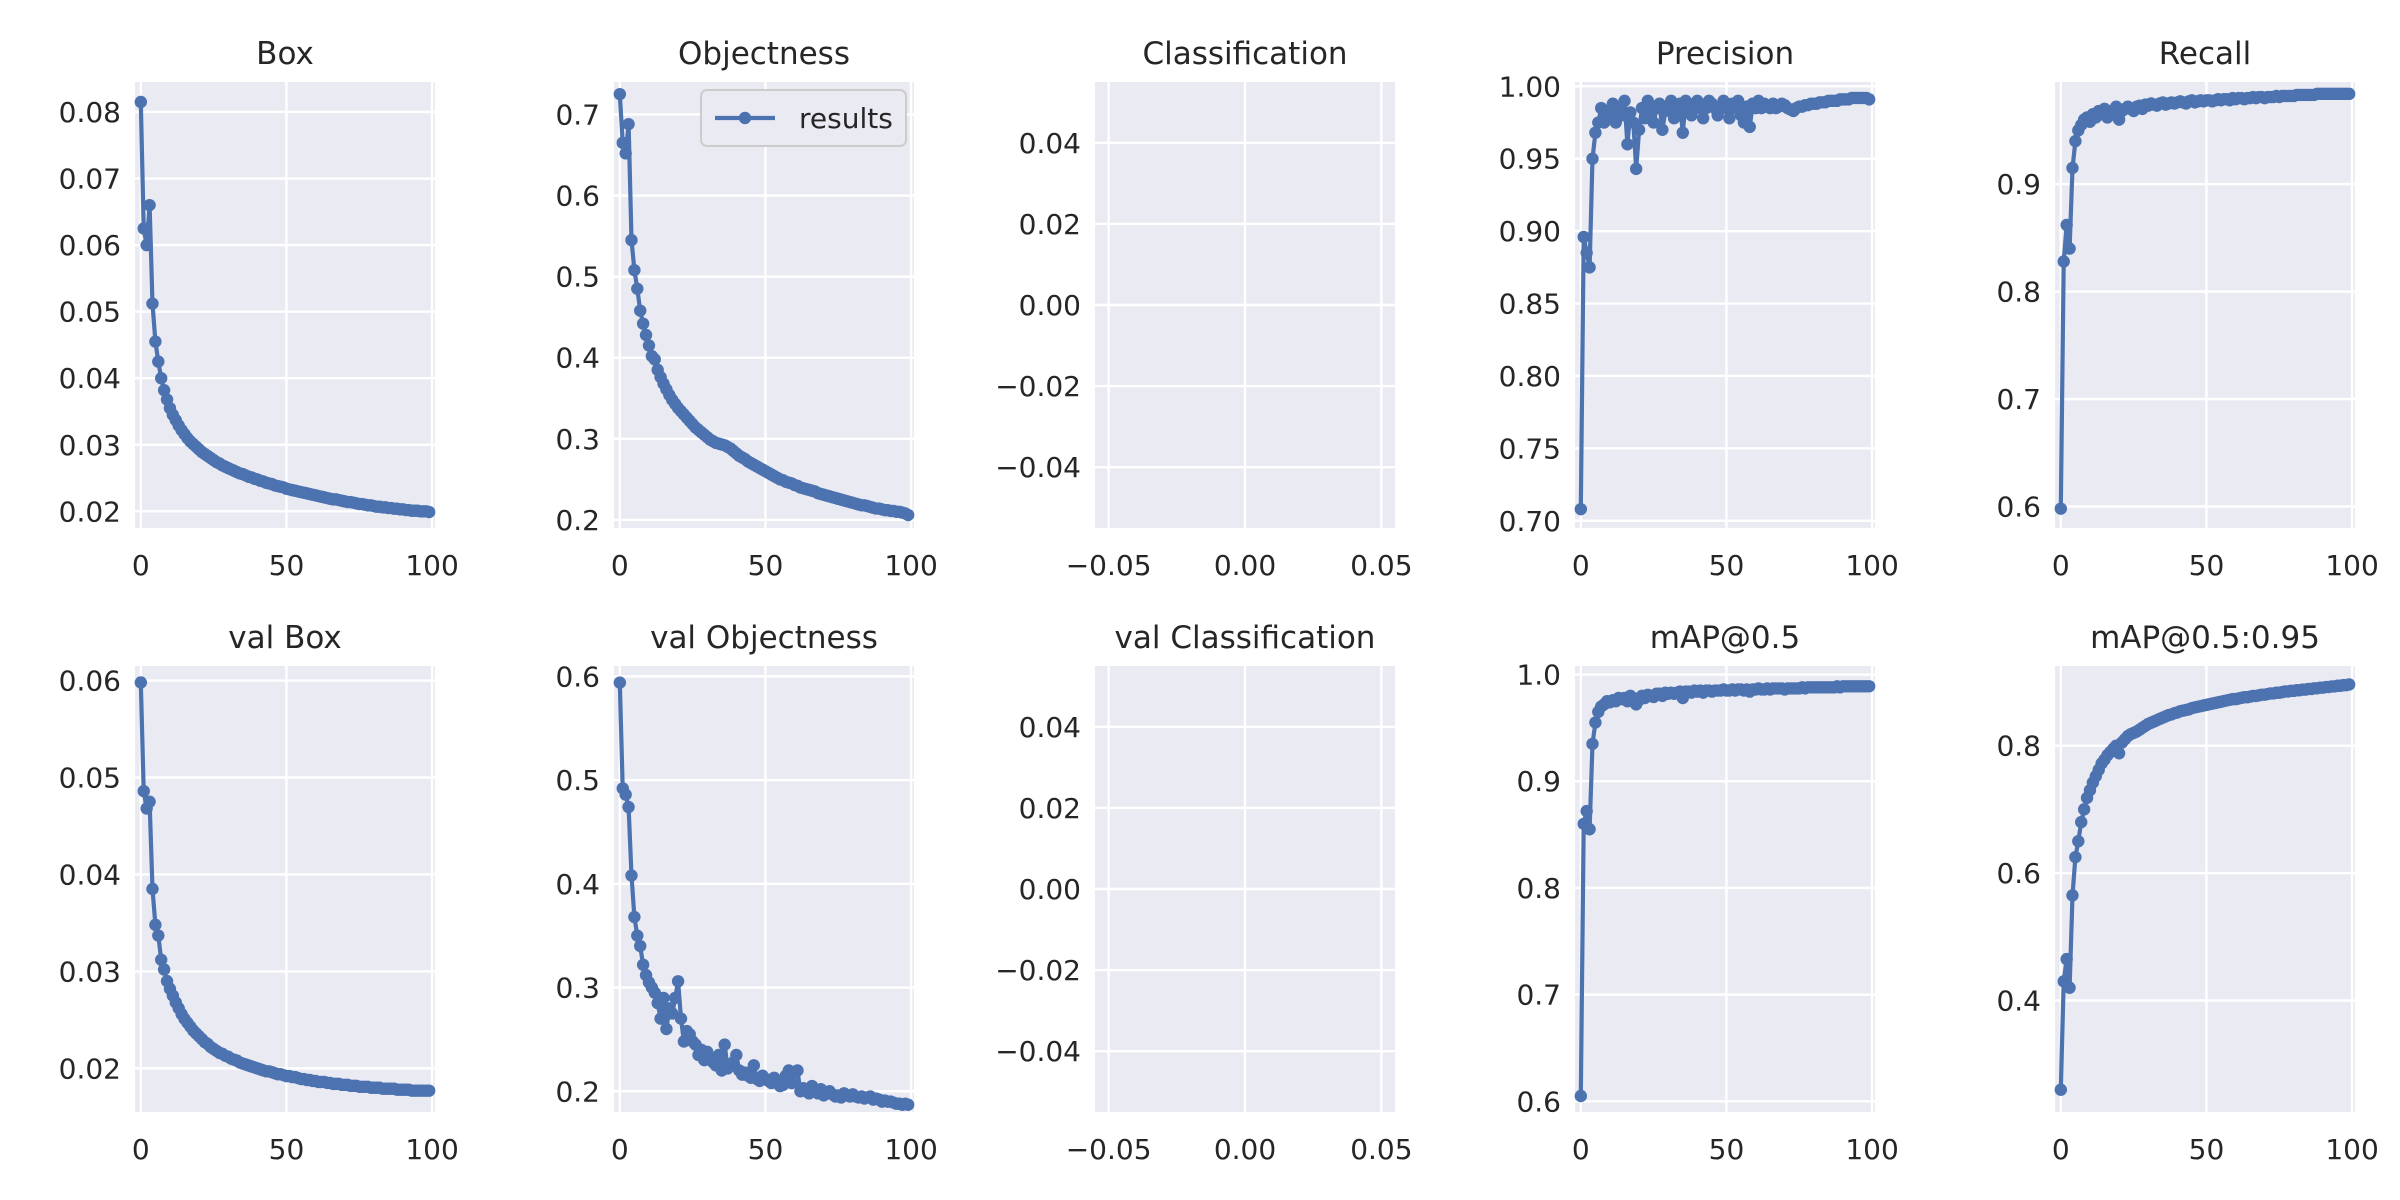 This screenshot has height=1200, width=2400. What do you see at coordinates (1109, 1149) in the screenshot?
I see `x-tick-label: −0.05` at bounding box center [1109, 1149].